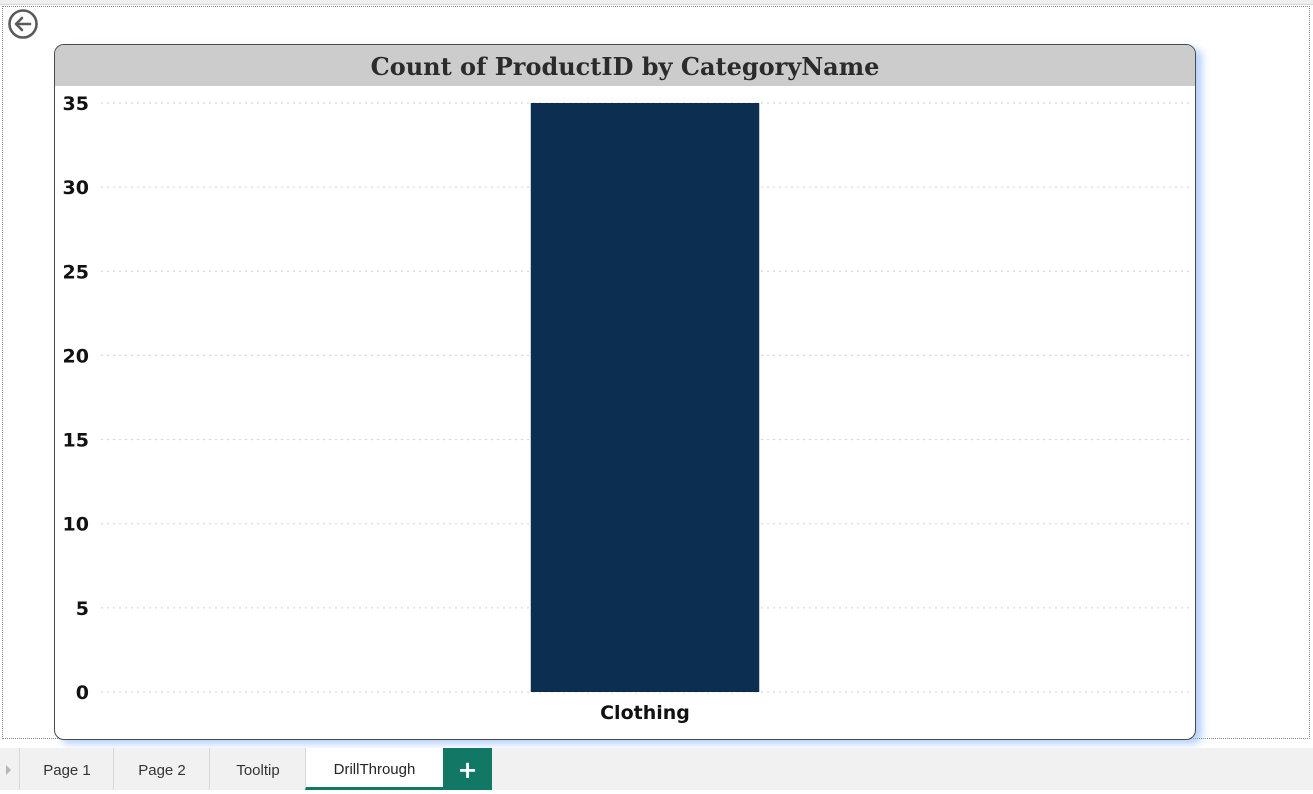  I want to click on y-tick-label: 15, so click(76, 441).